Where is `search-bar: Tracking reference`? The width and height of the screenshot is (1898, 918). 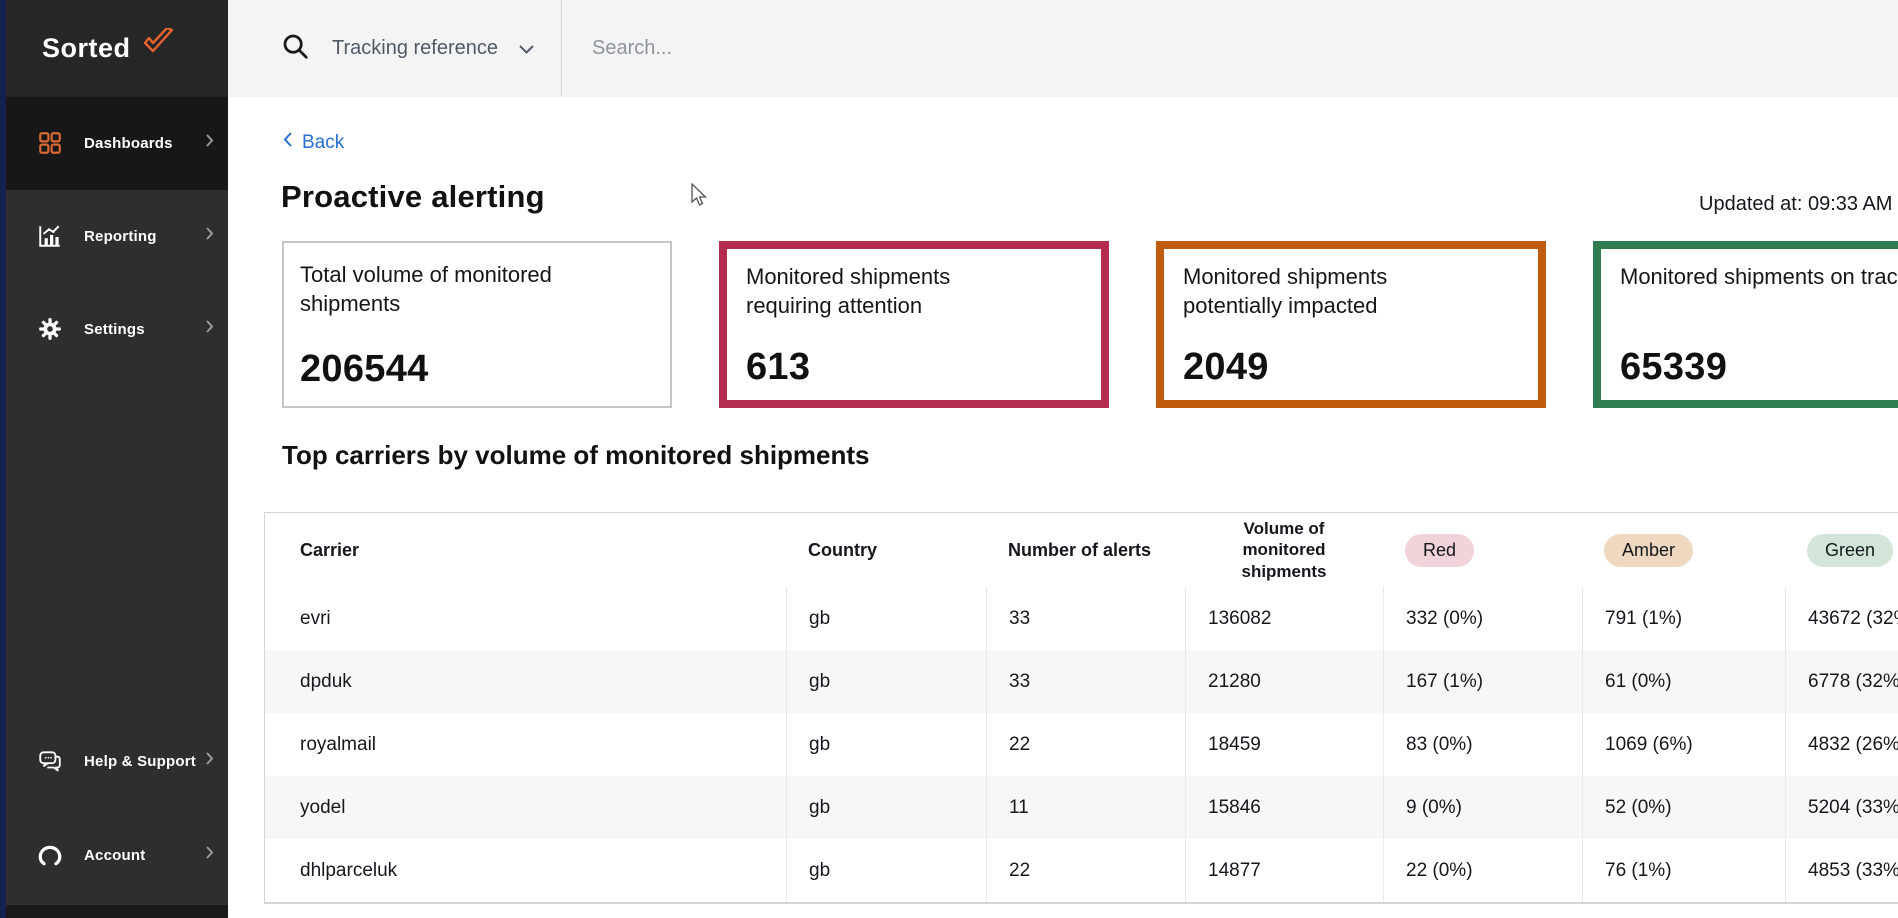 search-bar: Tracking reference is located at coordinates (1063, 48).